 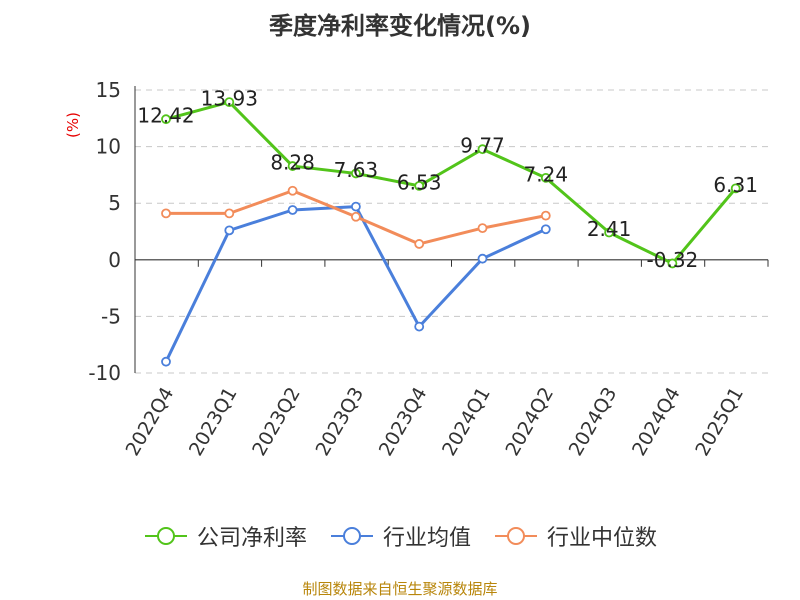 I want to click on x-tick-label: 2023Q1, so click(x=213, y=422).